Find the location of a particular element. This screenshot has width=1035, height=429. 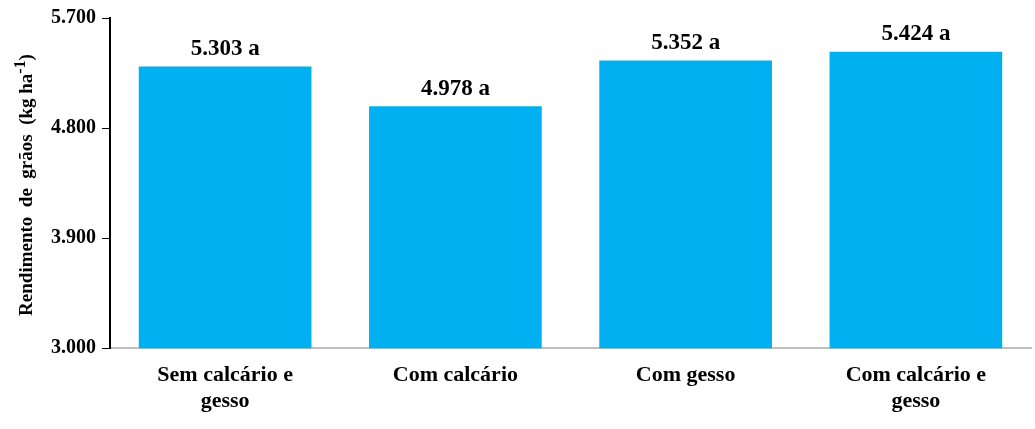

x-tick-label: Com gesso is located at coordinates (685, 374).